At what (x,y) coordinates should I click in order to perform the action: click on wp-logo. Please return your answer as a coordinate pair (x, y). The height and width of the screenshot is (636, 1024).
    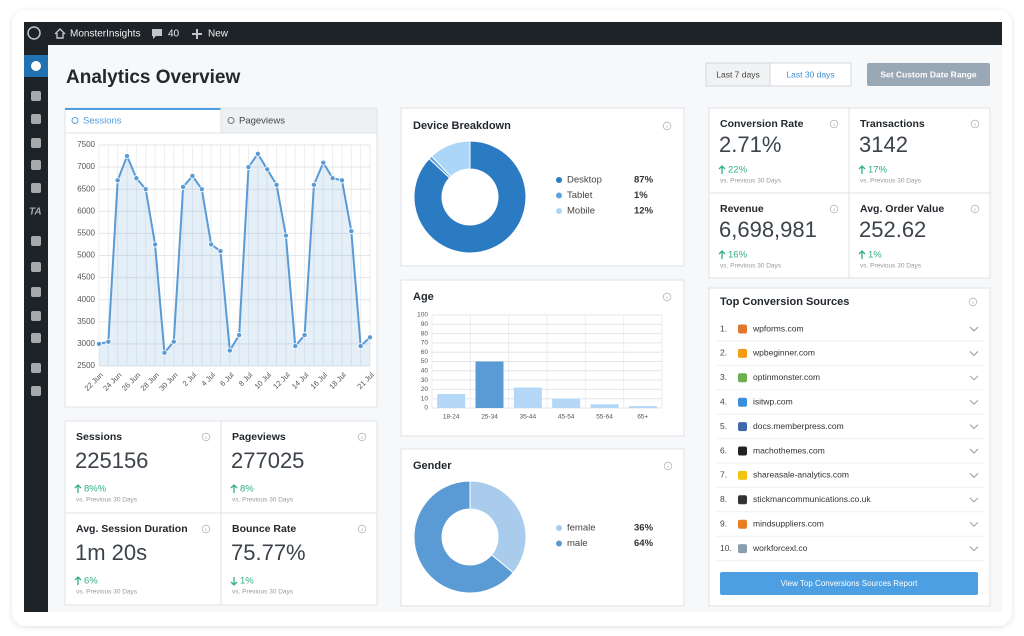
    Looking at the image, I should click on (34, 33).